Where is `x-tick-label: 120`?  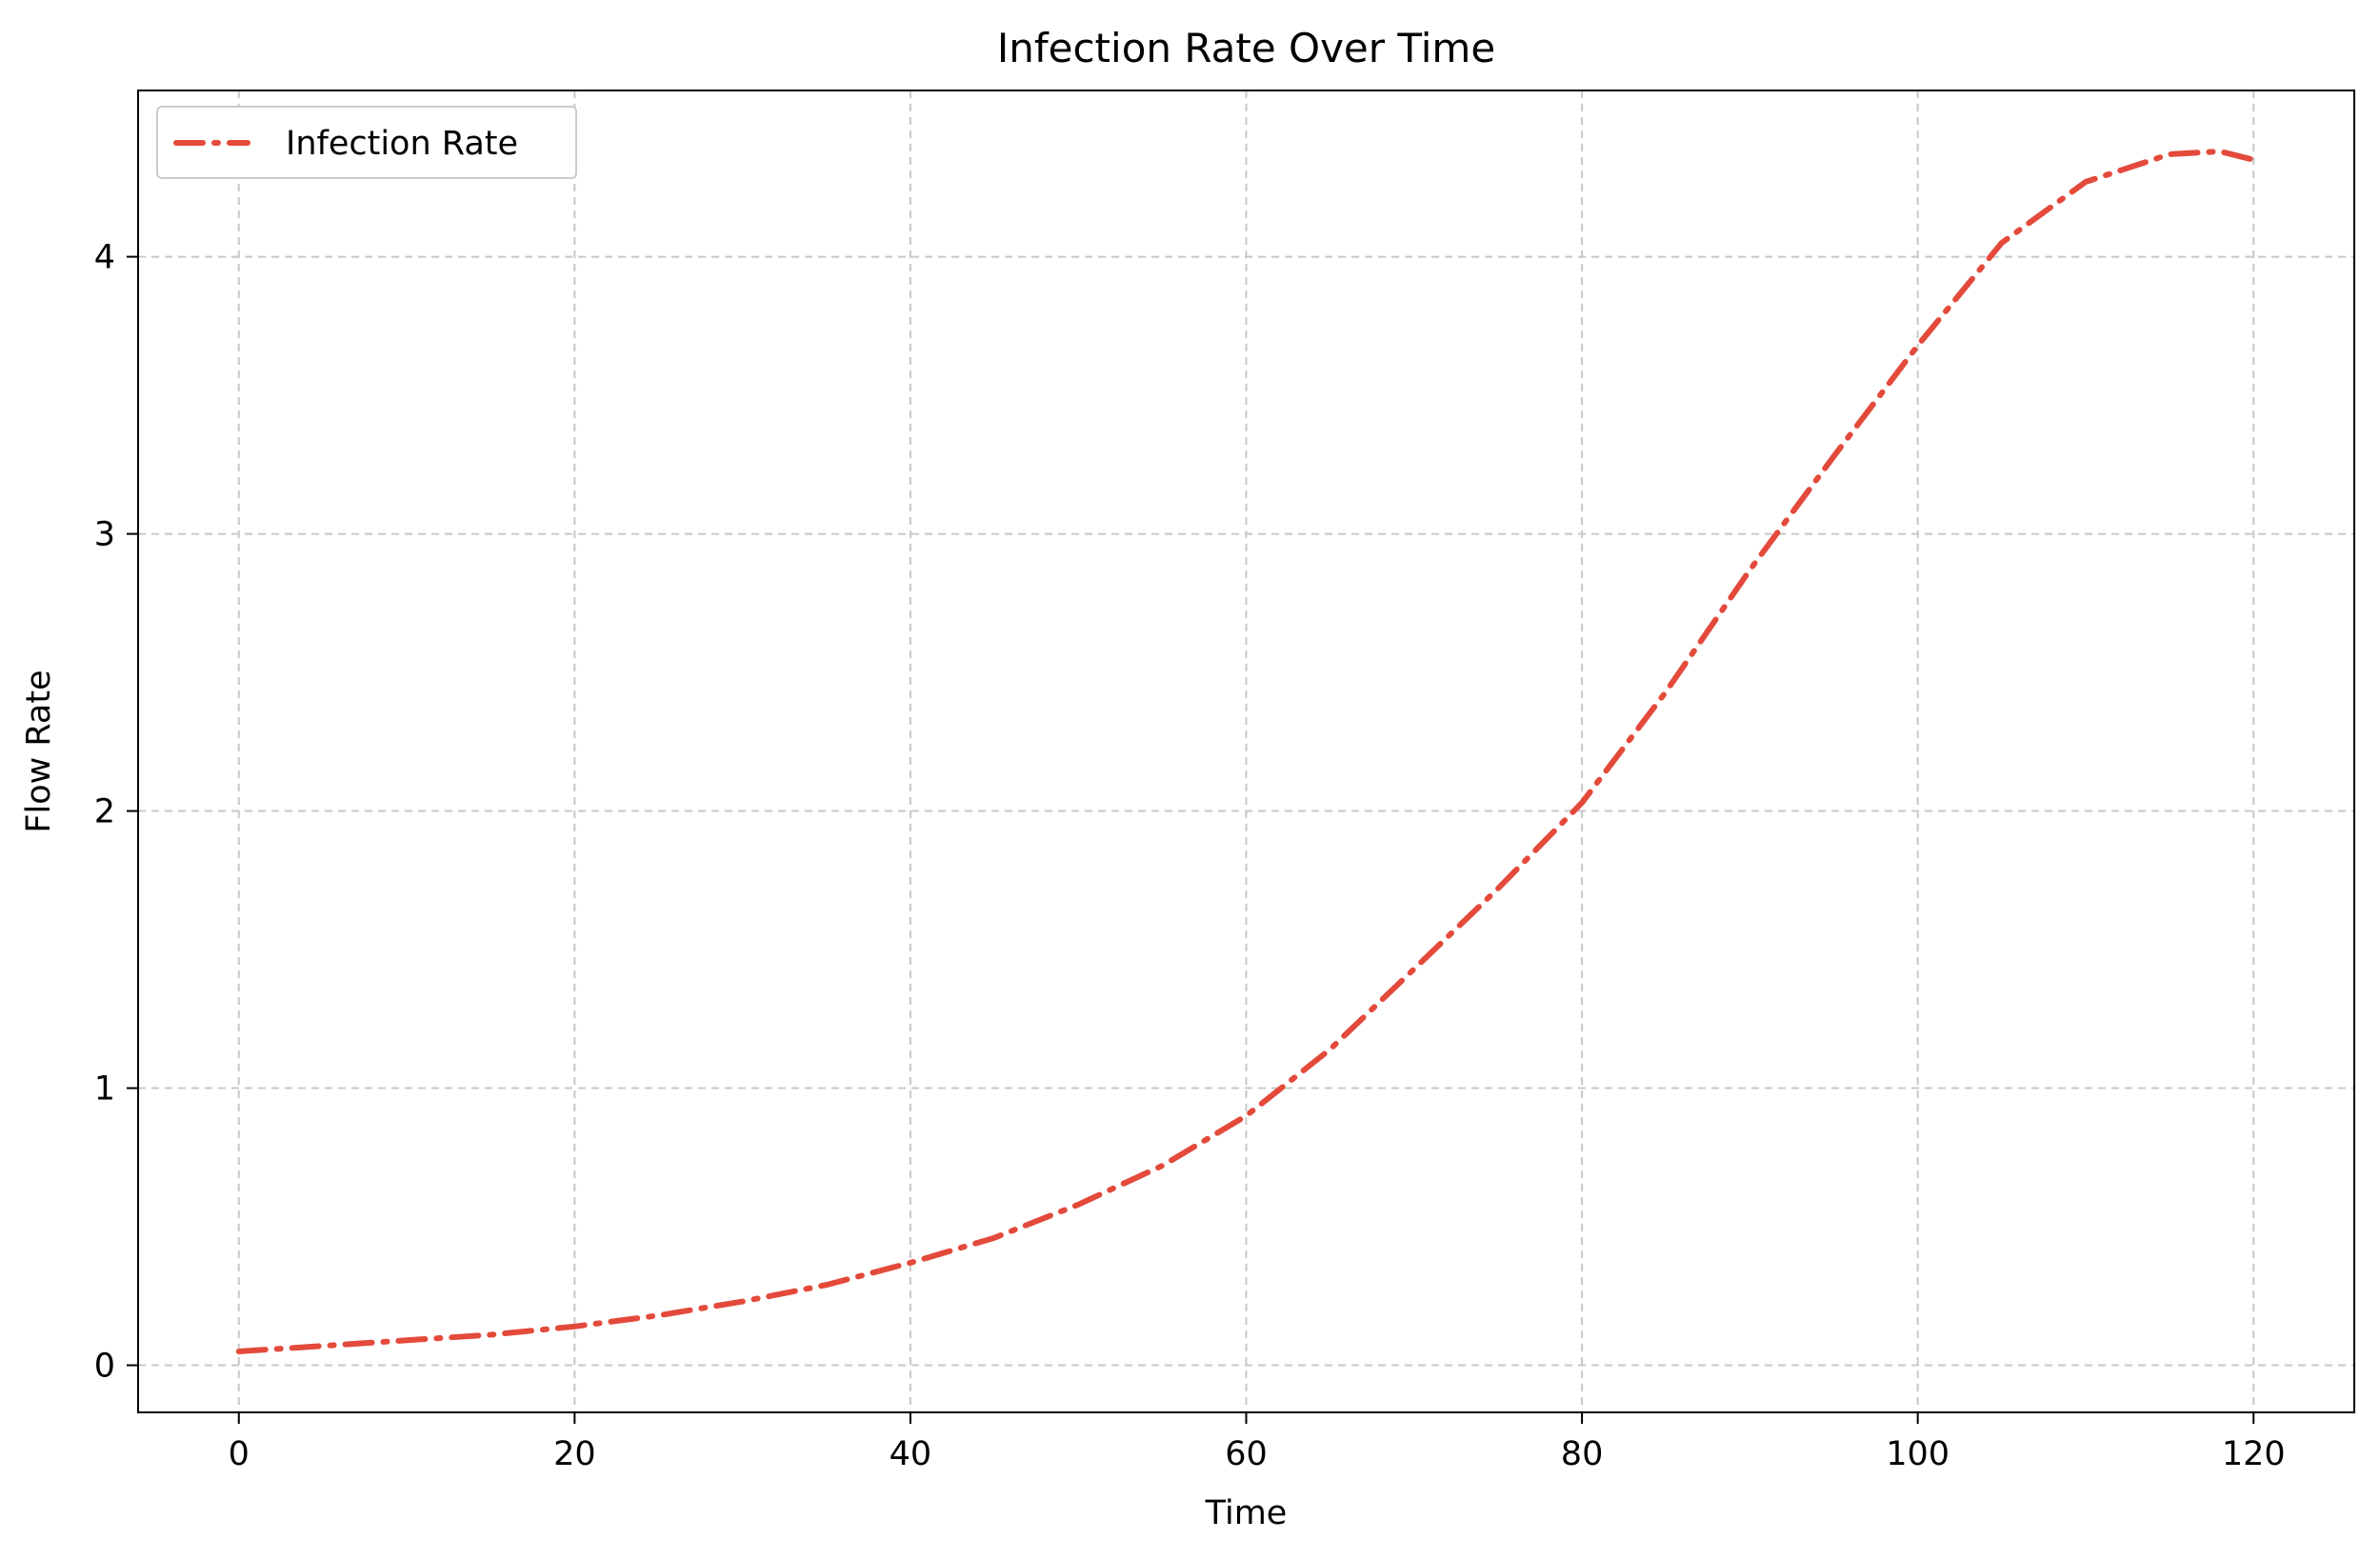 x-tick-label: 120 is located at coordinates (2254, 1454).